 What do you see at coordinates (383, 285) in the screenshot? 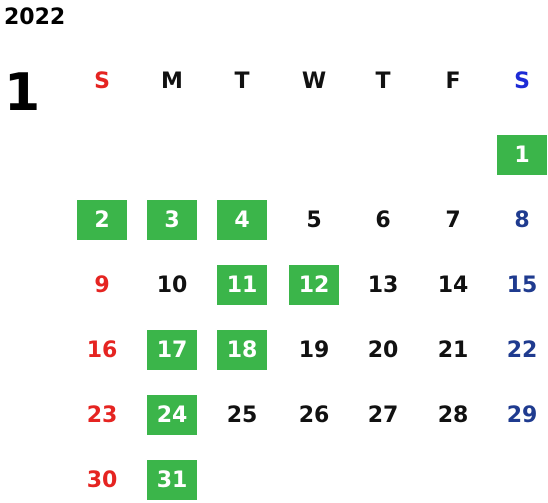
I see `day-cell-13: 13` at bounding box center [383, 285].